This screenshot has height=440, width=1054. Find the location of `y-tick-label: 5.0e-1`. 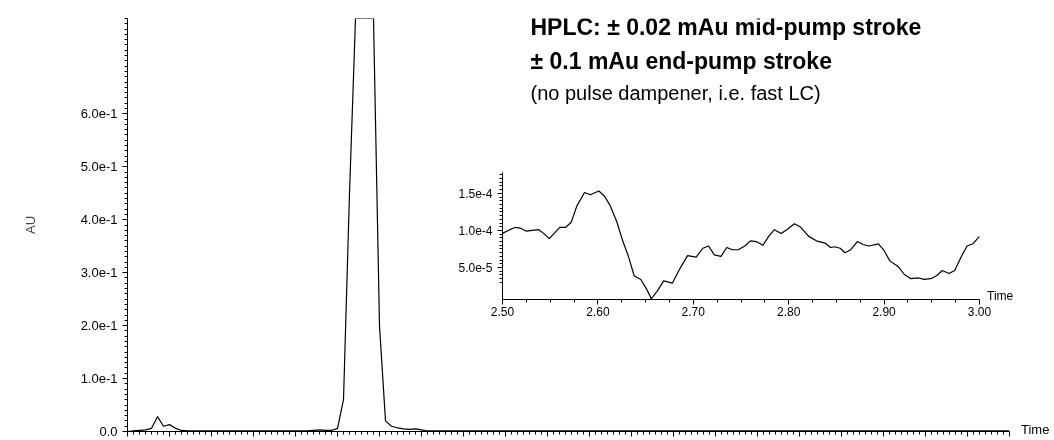

y-tick-label: 5.0e-1 is located at coordinates (99, 167).